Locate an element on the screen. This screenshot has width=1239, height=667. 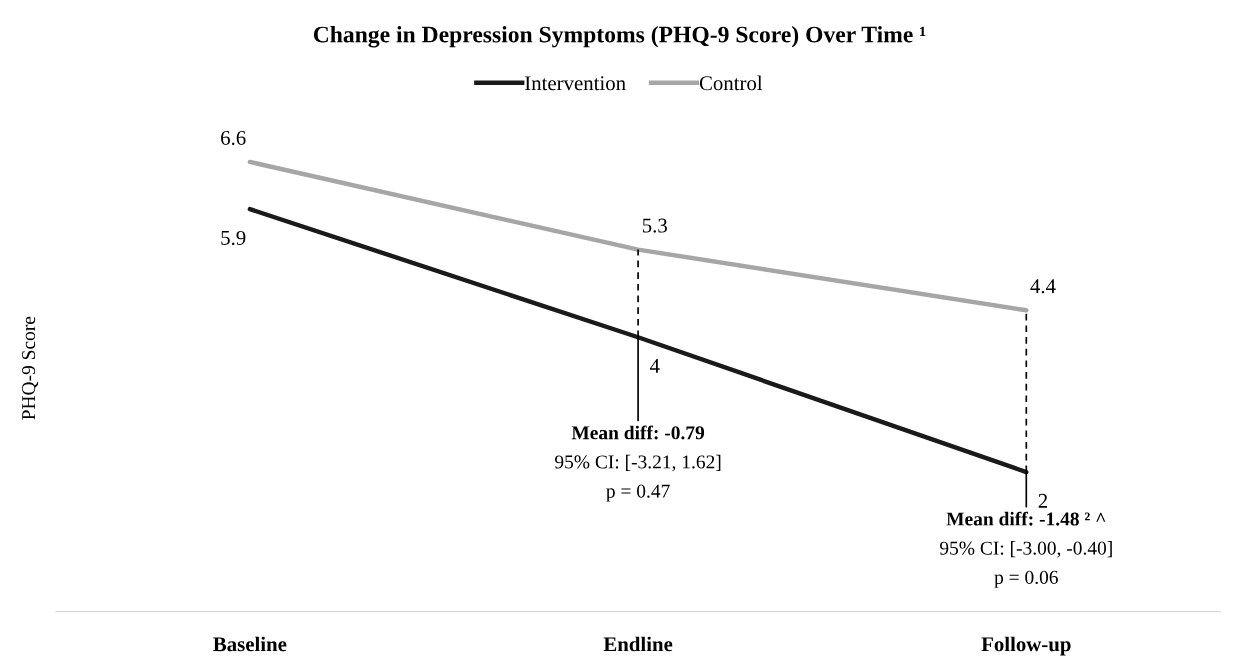
data-label: 4 is located at coordinates (654, 366).